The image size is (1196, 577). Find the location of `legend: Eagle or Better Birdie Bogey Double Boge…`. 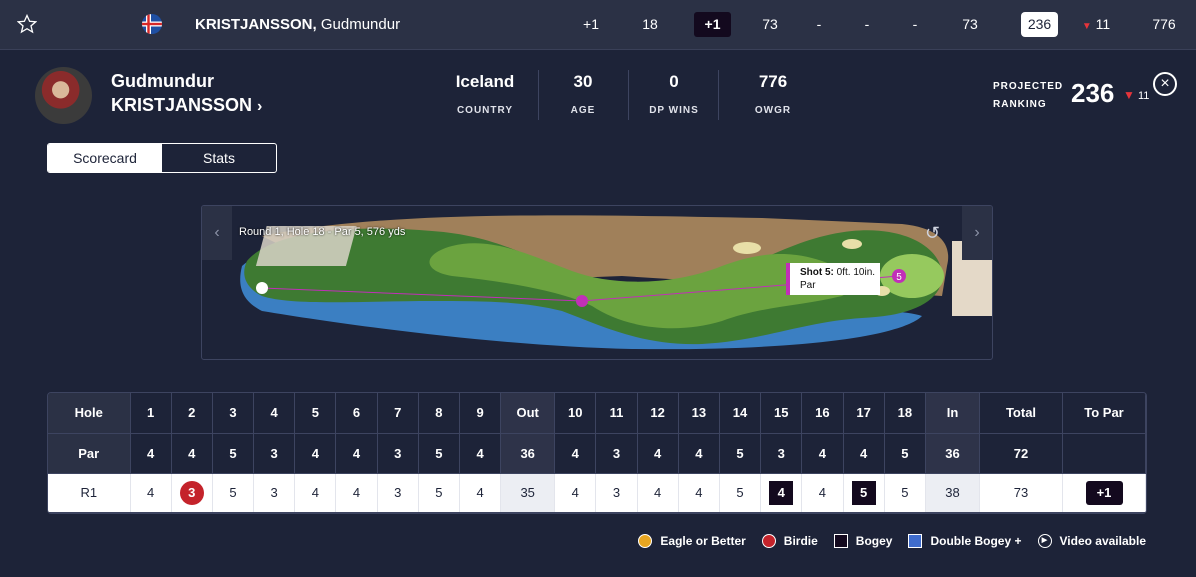

legend: Eagle or Better Birdie Bogey Double Boge… is located at coordinates (892, 541).